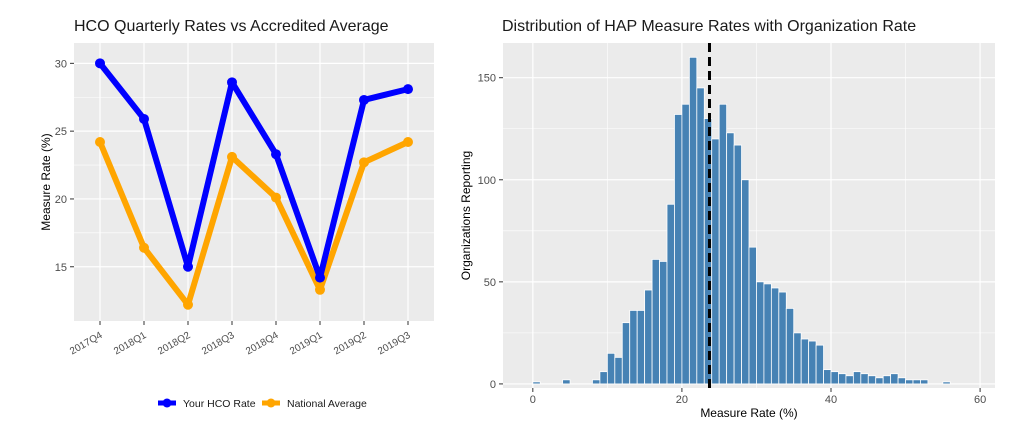 The height and width of the screenshot is (430, 1018). I want to click on hist-x-axis-label: Measure Rate (%), so click(748, 413).